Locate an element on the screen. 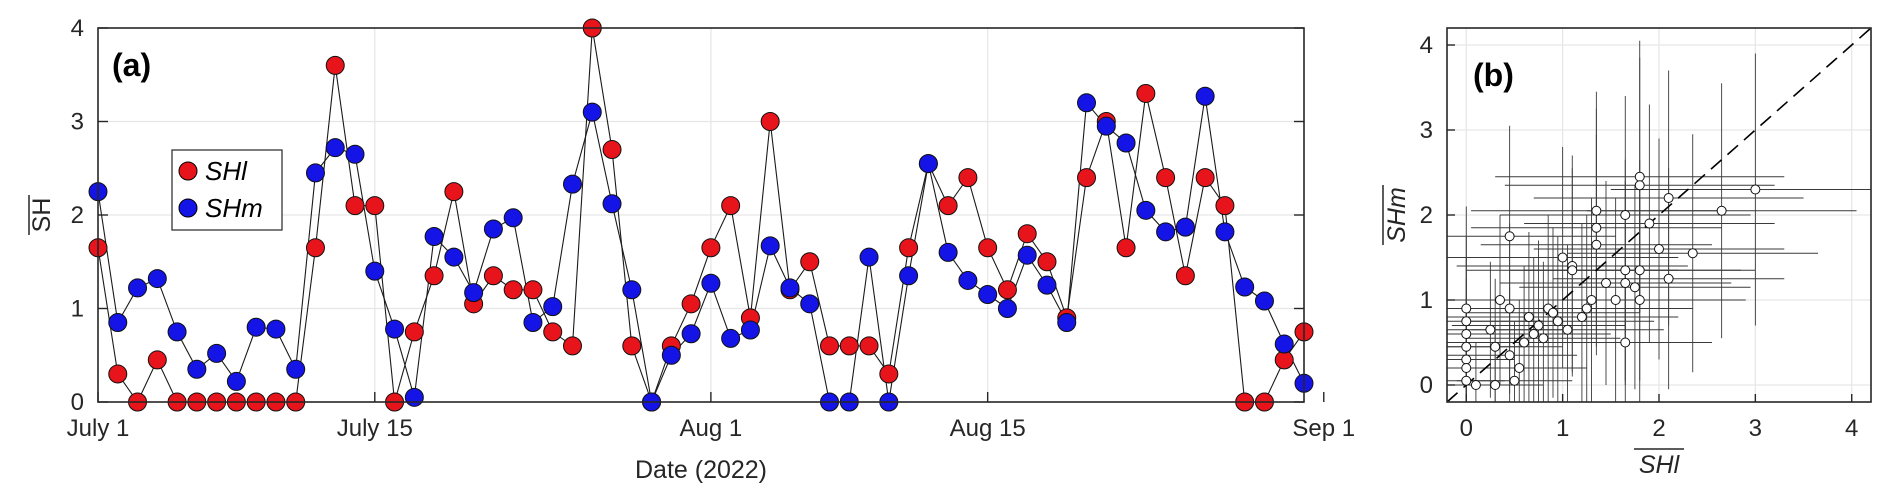 The width and height of the screenshot is (1892, 504). legend-marker-shm is located at coordinates (188, 208).